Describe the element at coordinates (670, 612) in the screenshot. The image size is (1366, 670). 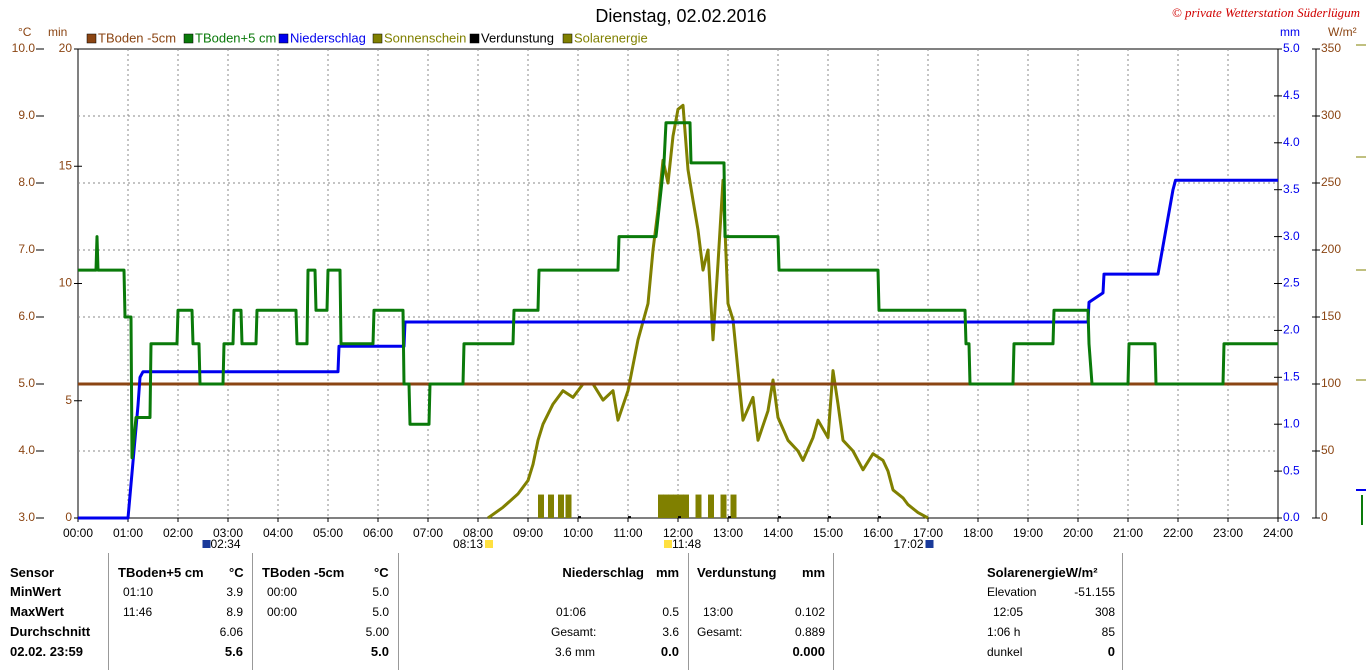
I see `cell: 0.5` at that location.